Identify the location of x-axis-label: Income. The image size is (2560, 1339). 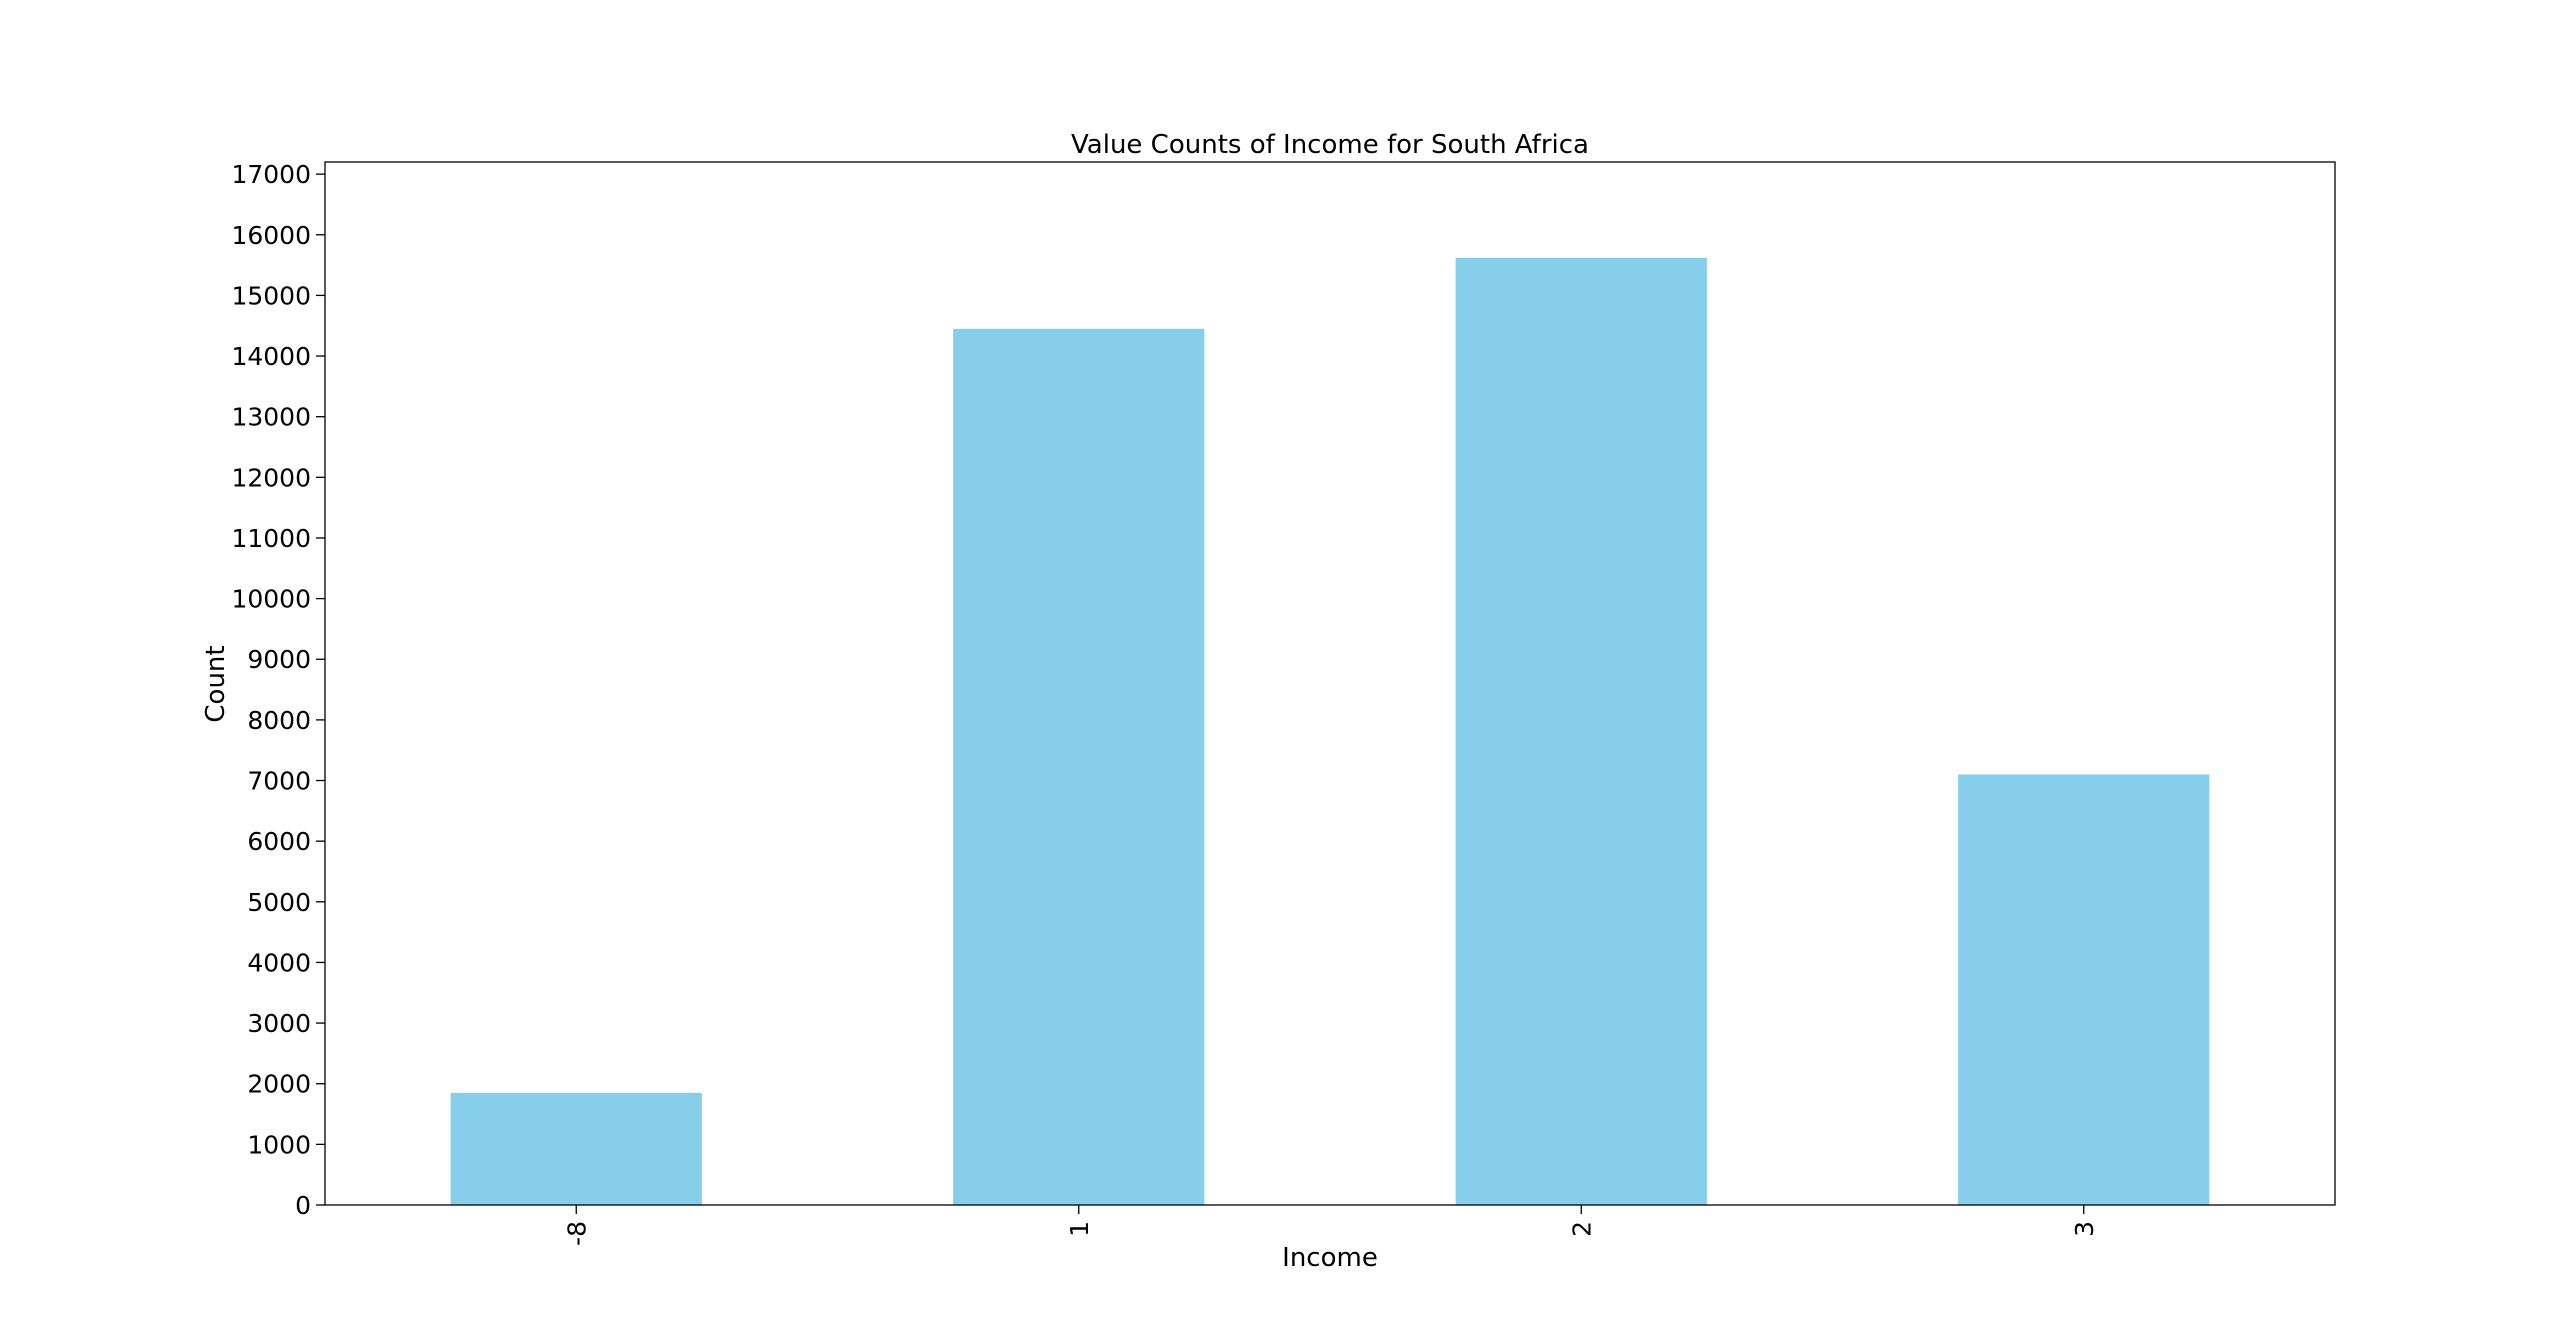
(1330, 1258).